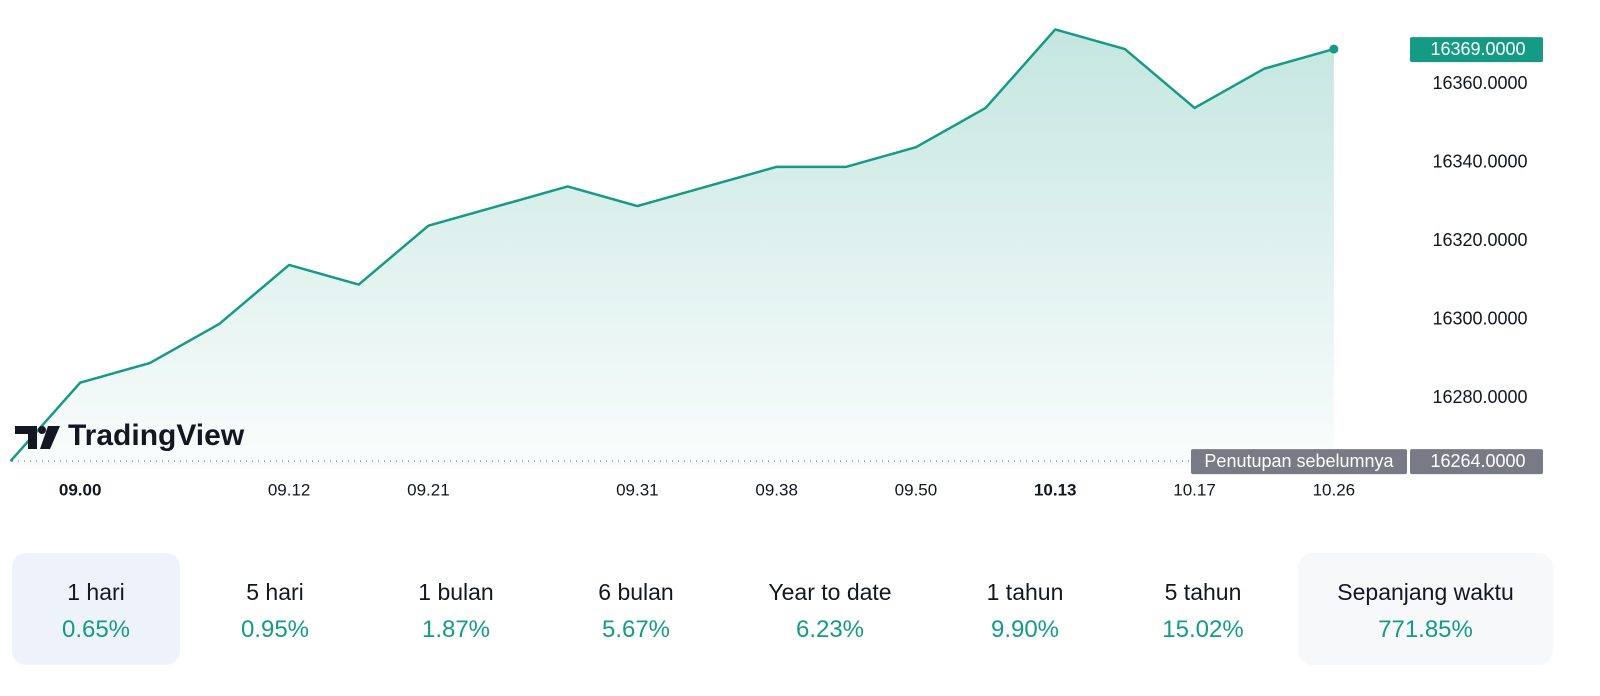  I want to click on previous-close-tag, so click(1299, 462).